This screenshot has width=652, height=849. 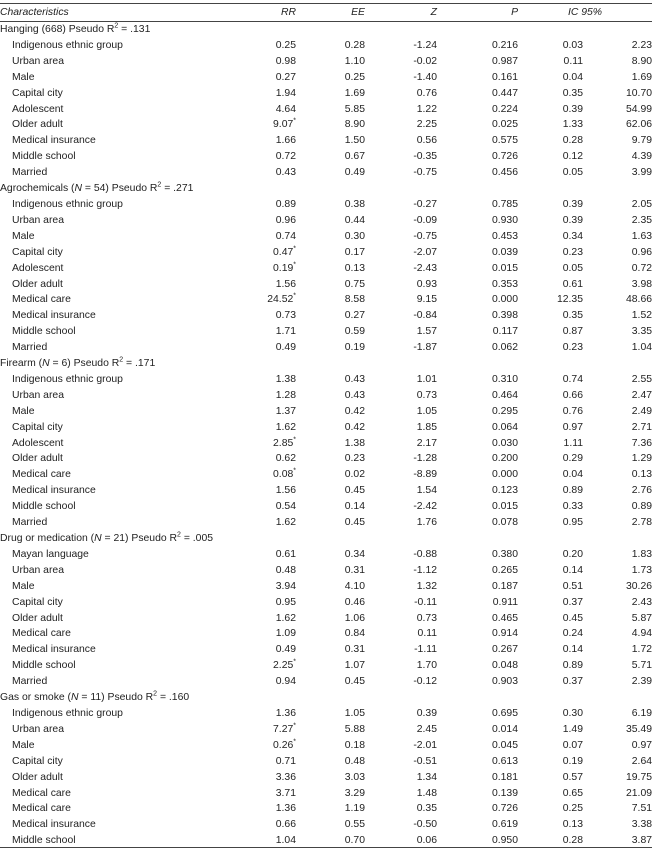 I want to click on table-row: Male 3.94 4.10 1.32 0.187 0.51 30.26, so click(x=326, y=587).